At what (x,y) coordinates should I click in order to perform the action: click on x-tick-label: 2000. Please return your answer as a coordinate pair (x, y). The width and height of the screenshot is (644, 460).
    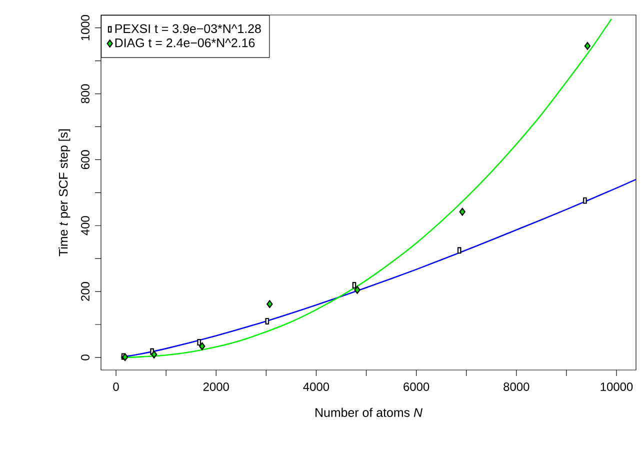
    Looking at the image, I should click on (216, 386).